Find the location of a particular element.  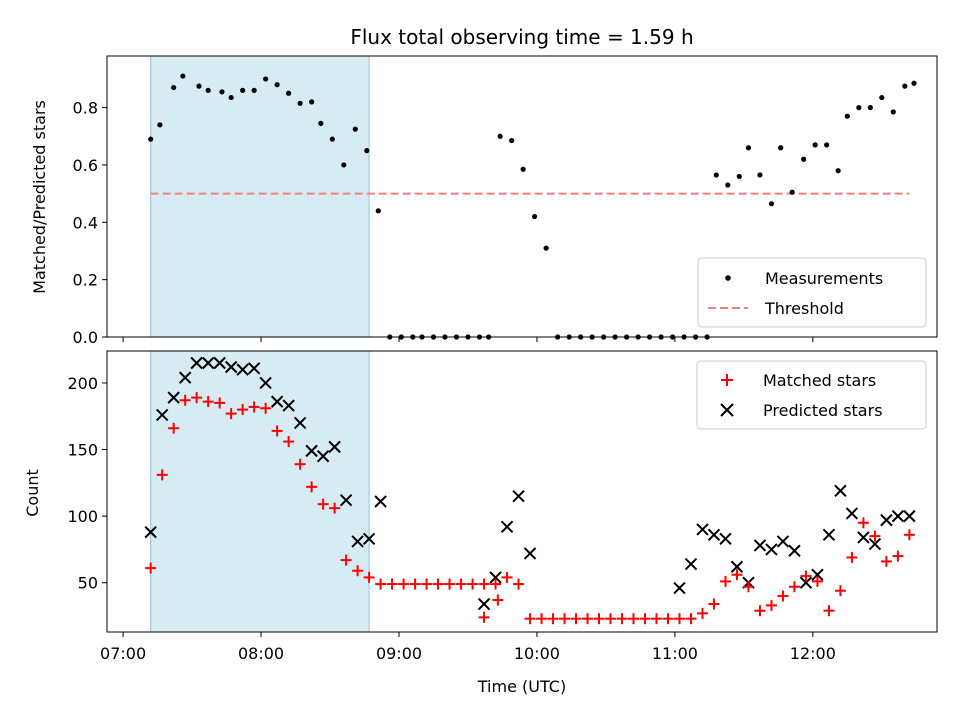

legend-plus-icon is located at coordinates (727, 380).